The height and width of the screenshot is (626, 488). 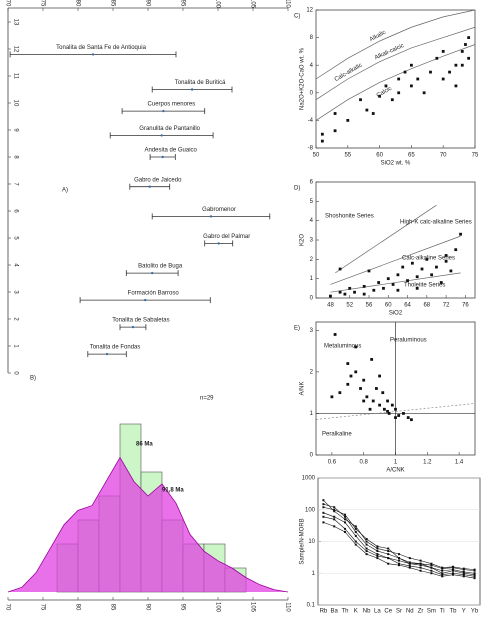 What do you see at coordinates (426, 306) in the screenshot?
I see `x-tick-label: 68` at bounding box center [426, 306].